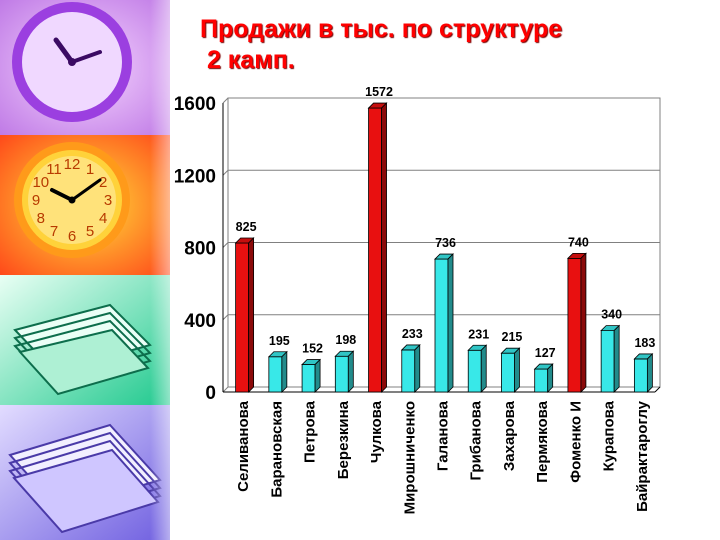  I want to click on clock-numeral: 10, so click(40, 182).